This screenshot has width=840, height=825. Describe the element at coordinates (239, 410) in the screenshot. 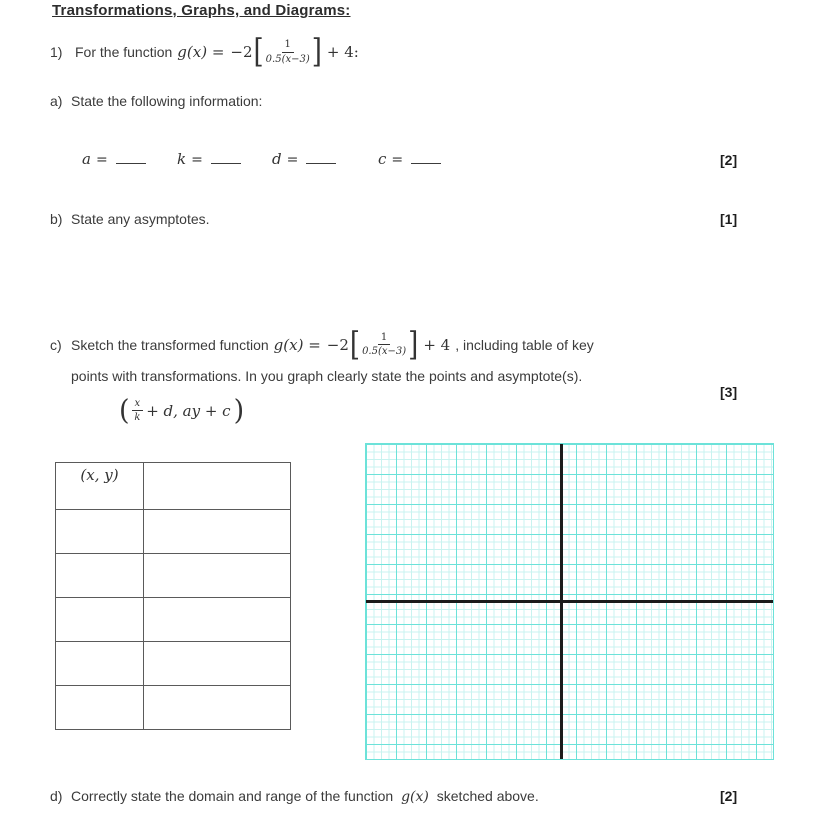

I see `right-paren: )` at that location.